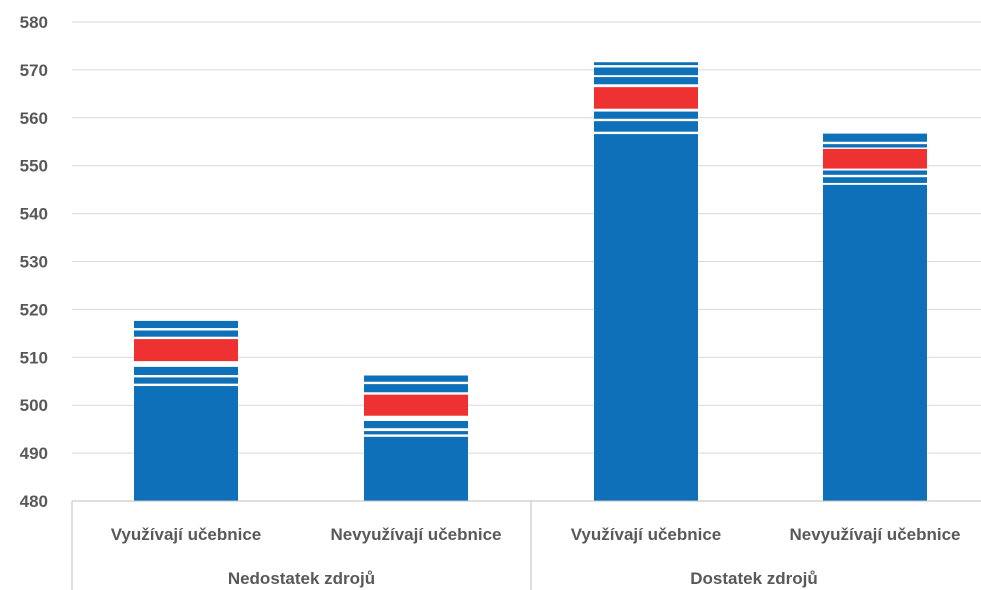  I want to click on x-group-label: Dostatek zdrojů, so click(754, 578).